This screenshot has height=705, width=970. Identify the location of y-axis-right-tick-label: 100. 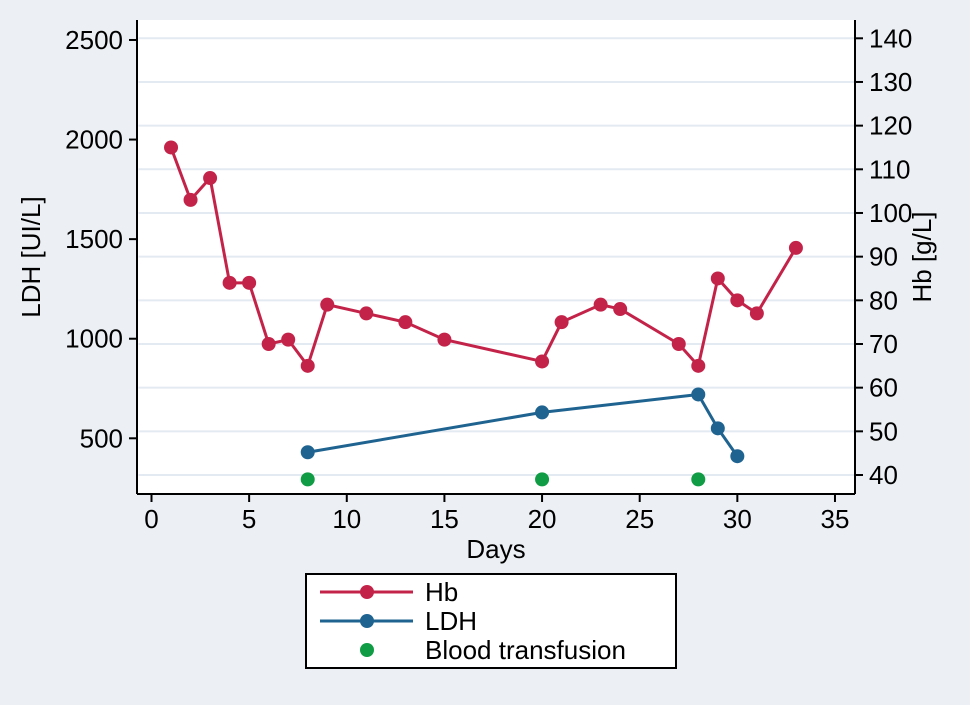
(890, 213).